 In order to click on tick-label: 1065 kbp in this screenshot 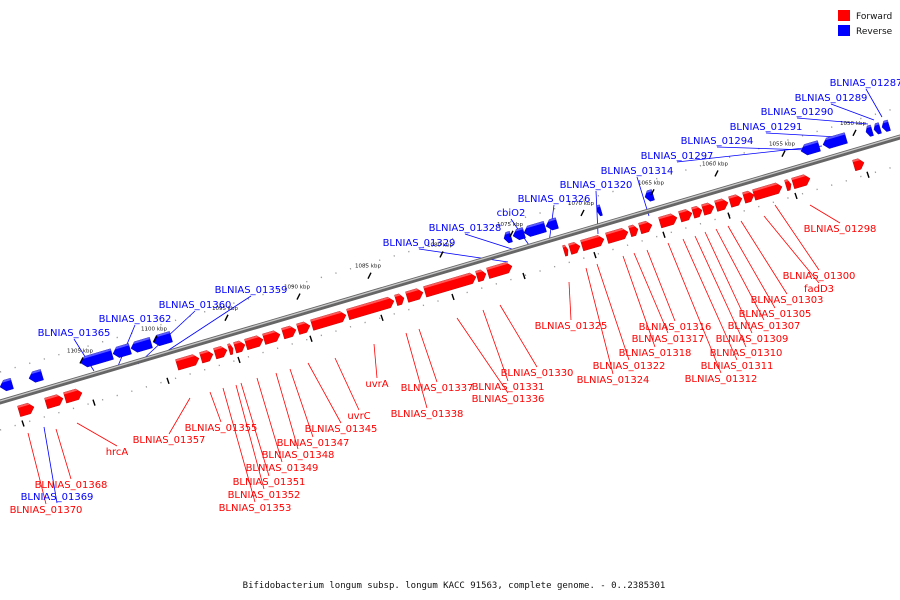, I will do `click(651, 183)`.